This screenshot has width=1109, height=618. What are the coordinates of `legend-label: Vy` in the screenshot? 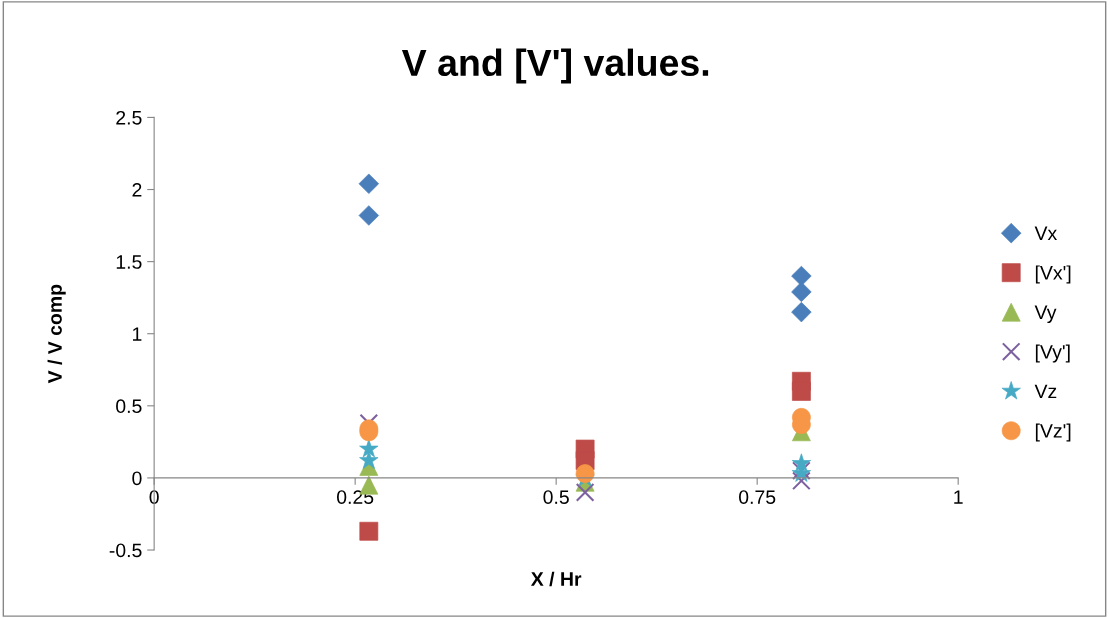 It's located at (1045, 314).